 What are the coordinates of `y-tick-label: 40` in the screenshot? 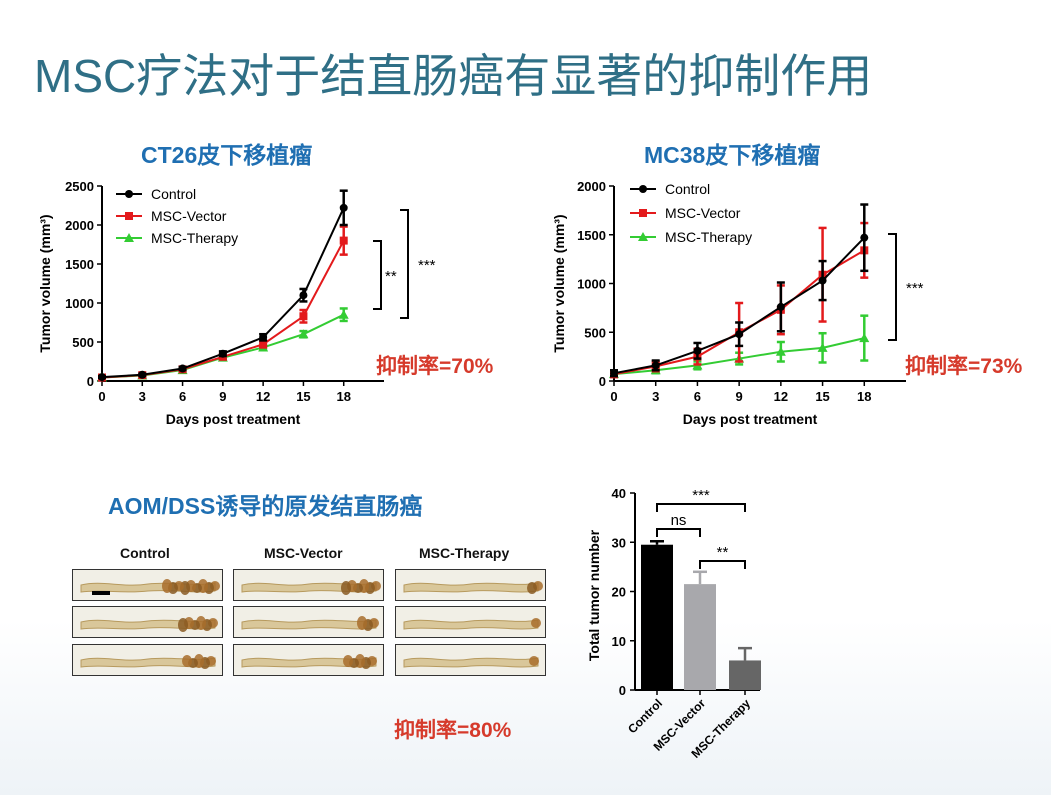 It's located at (619, 493).